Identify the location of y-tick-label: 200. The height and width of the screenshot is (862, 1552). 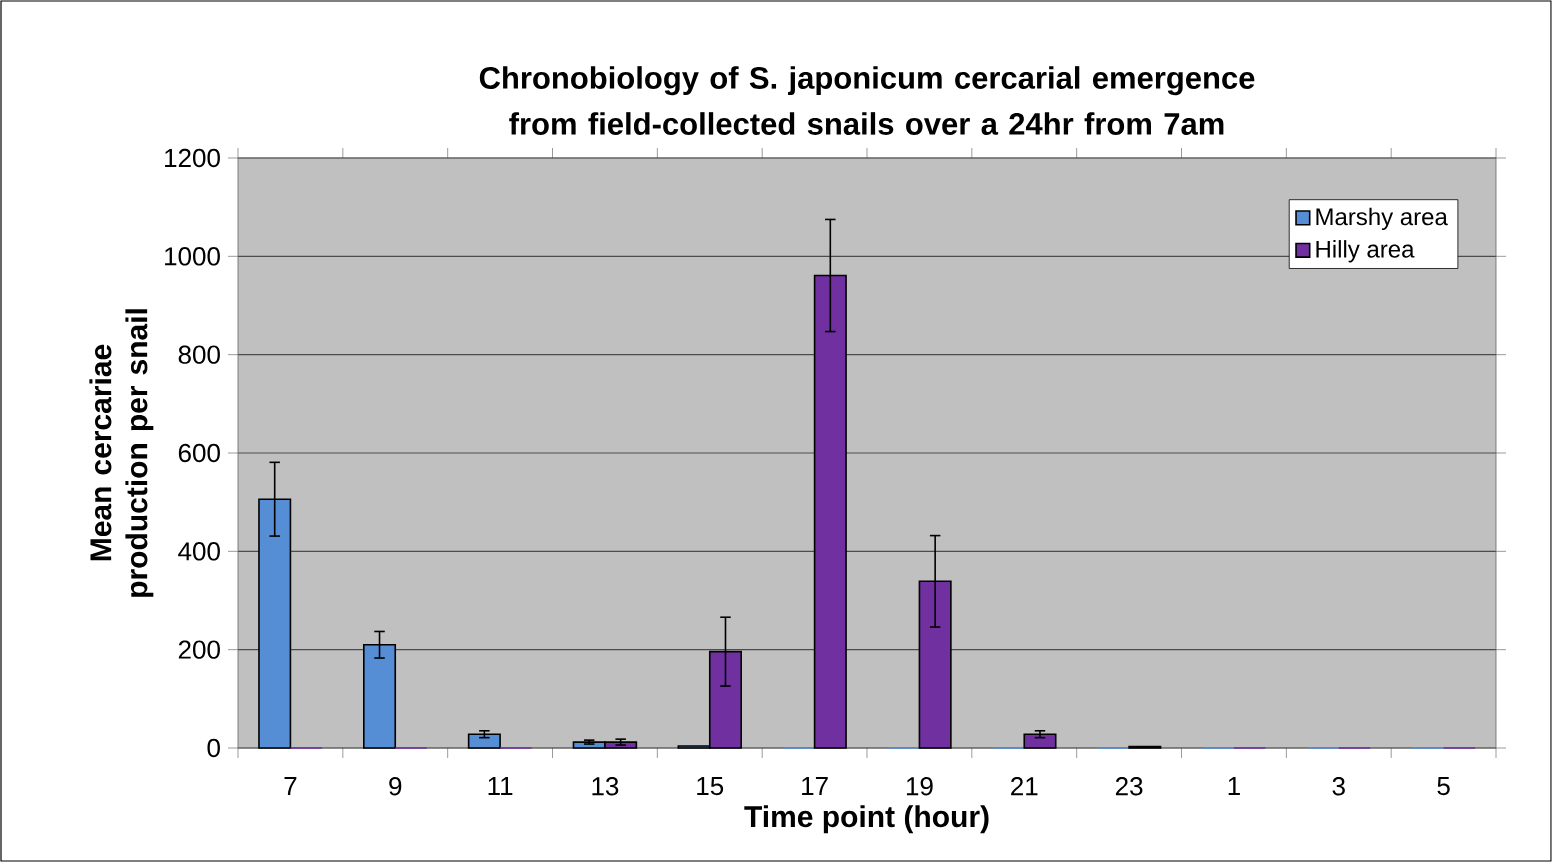
(199, 649).